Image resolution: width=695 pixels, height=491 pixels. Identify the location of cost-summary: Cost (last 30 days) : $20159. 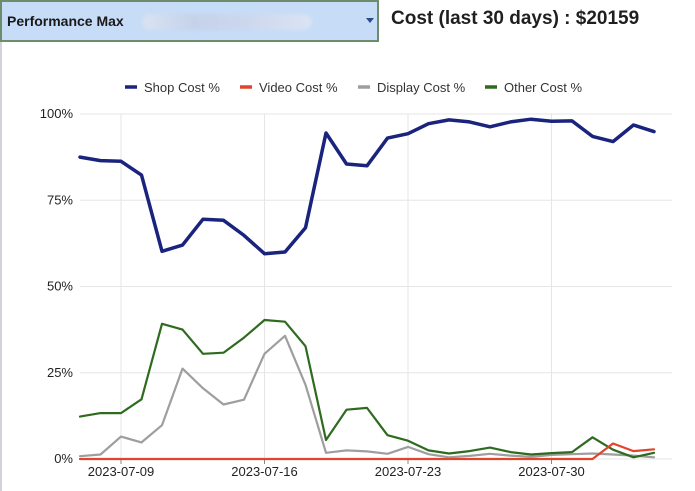
(515, 18).